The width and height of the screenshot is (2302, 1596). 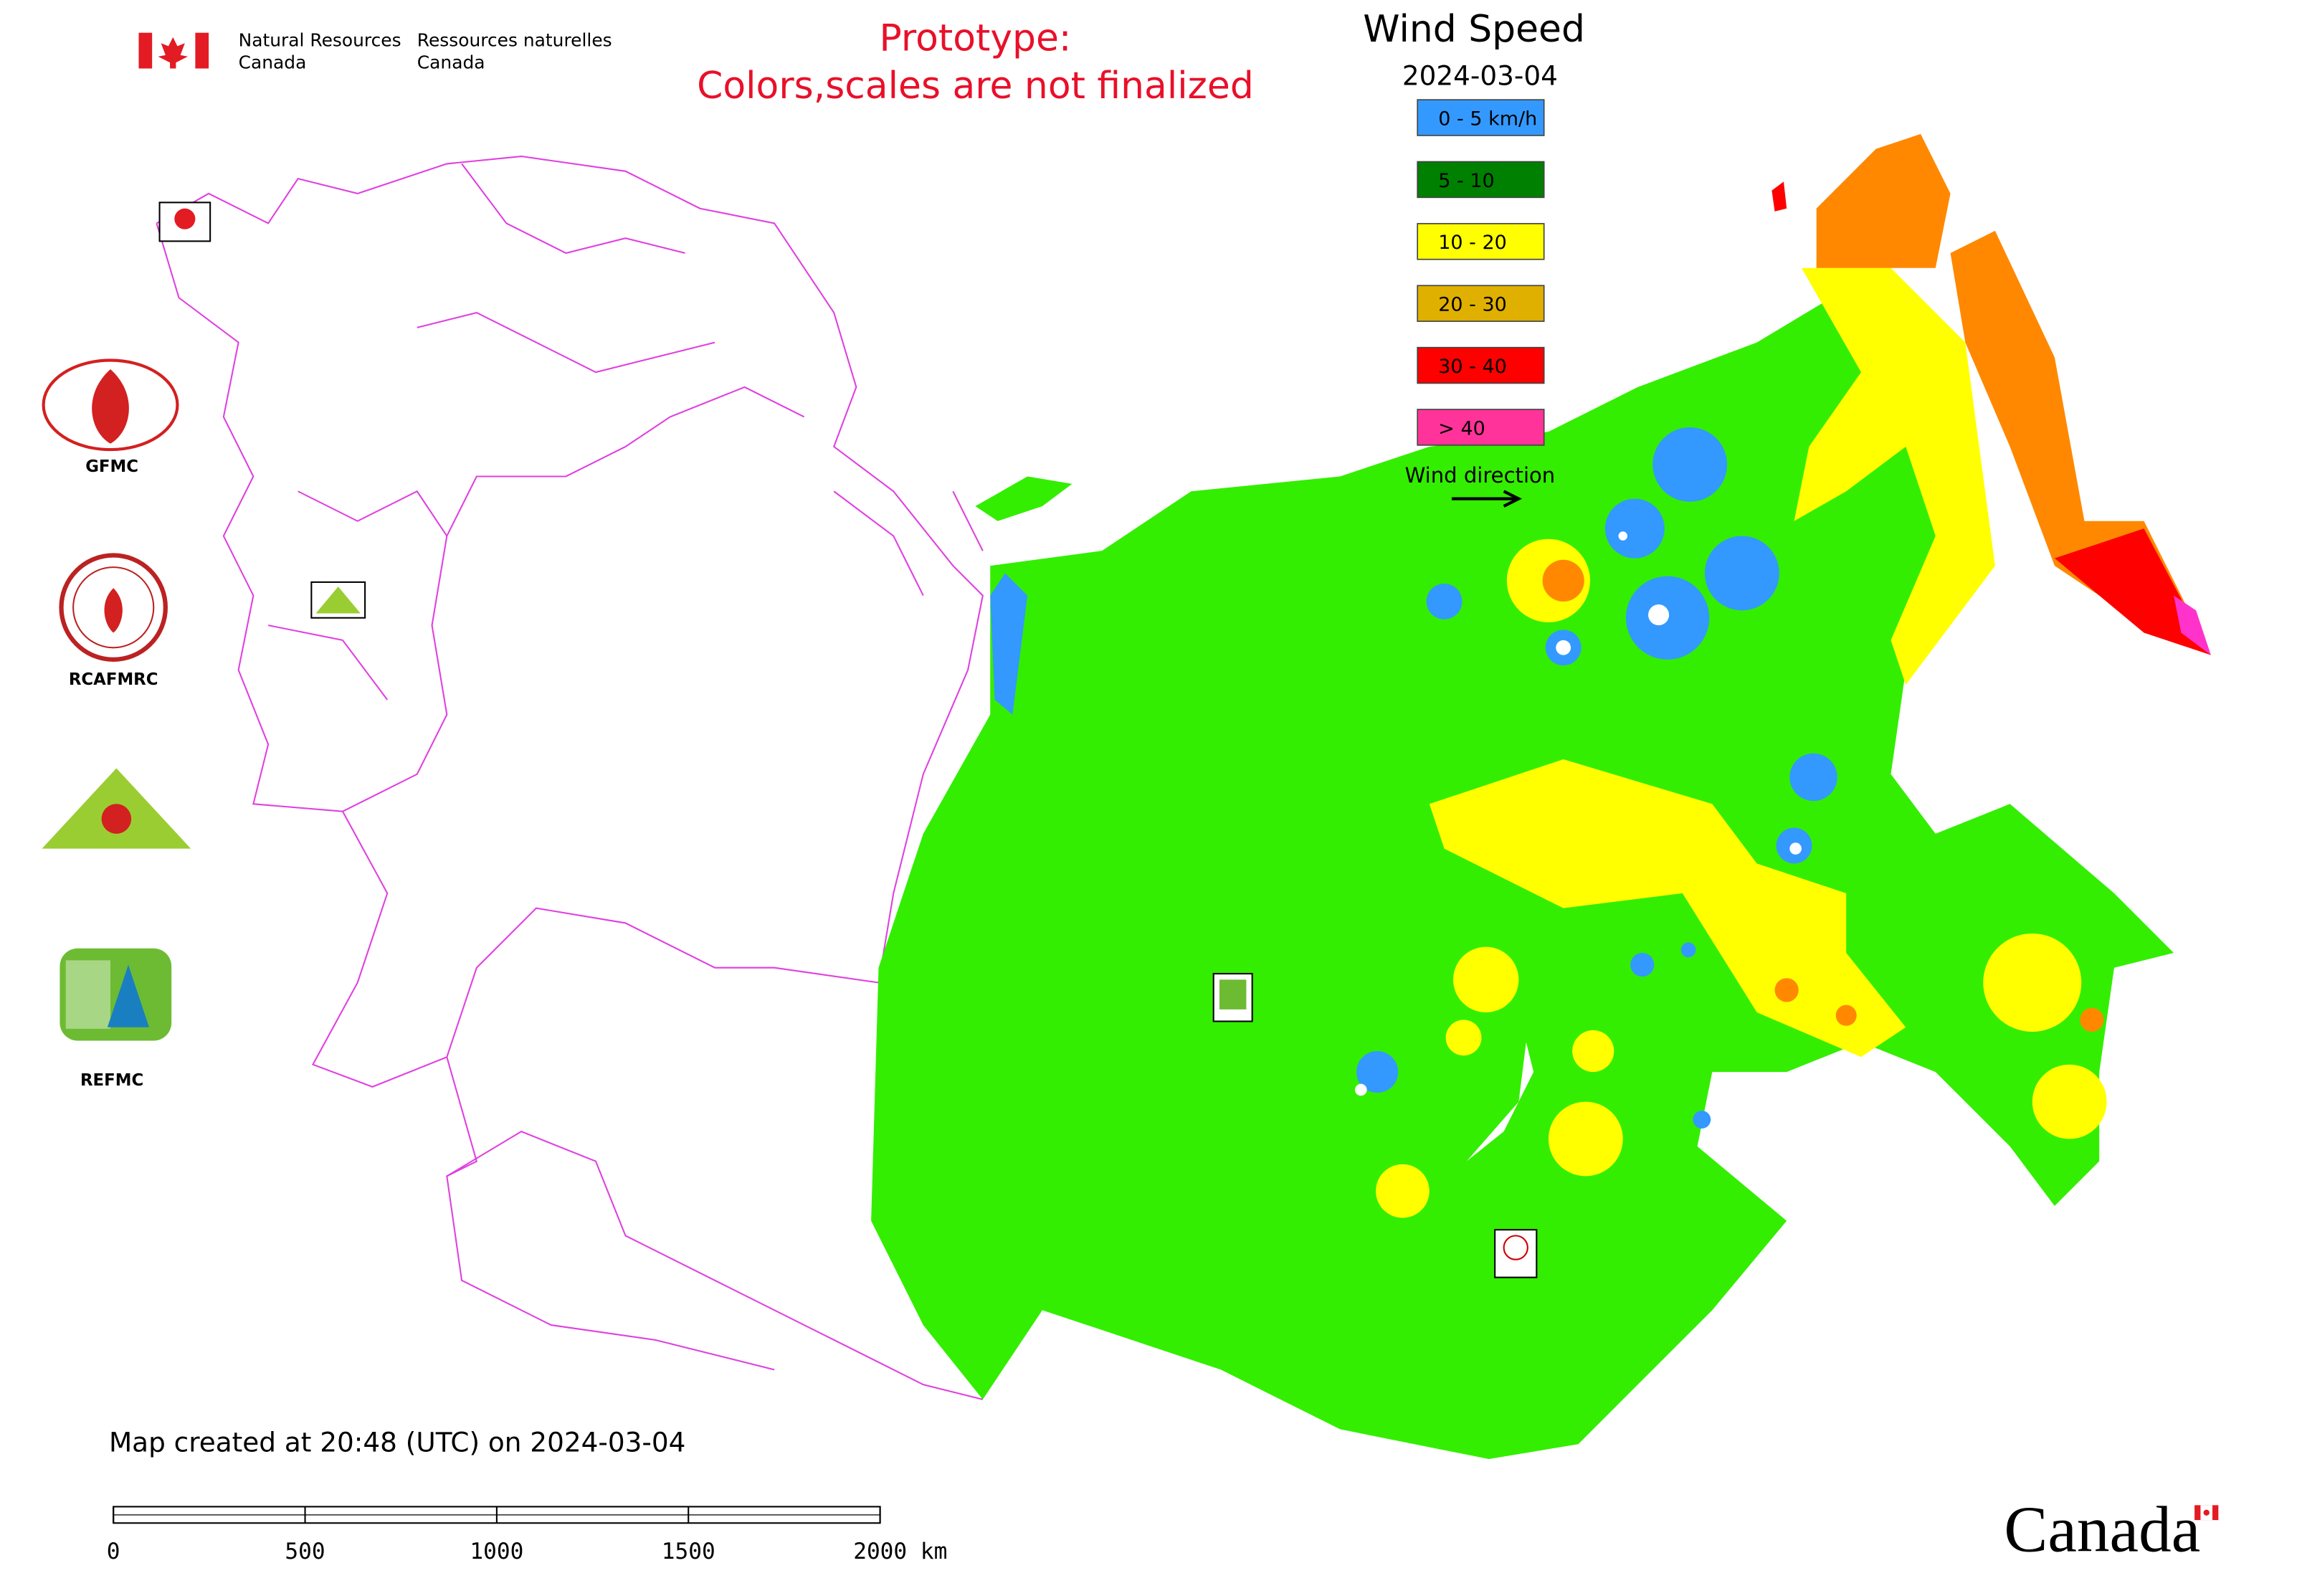 I want to click on legend-title: Wind Speed, so click(x=1474, y=29).